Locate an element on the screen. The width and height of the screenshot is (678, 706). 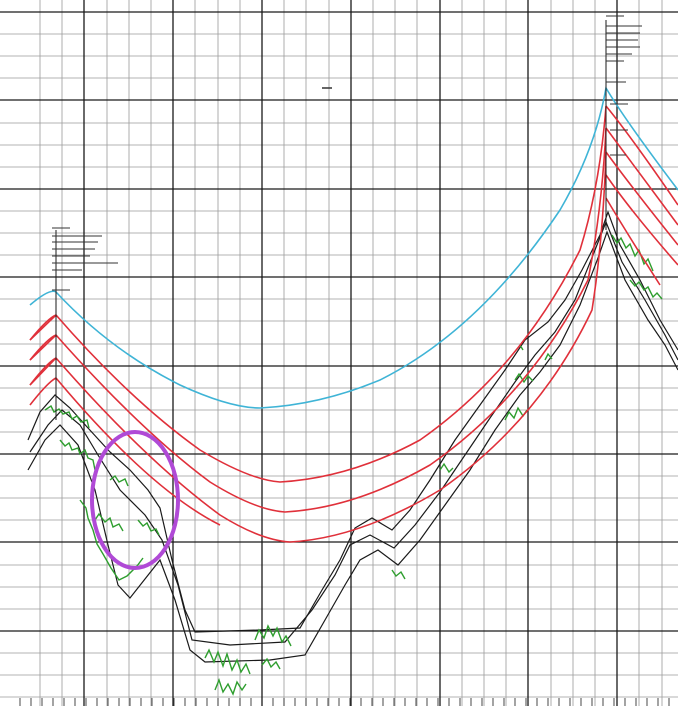
right-annotation-block is located at coordinates (624, 85).